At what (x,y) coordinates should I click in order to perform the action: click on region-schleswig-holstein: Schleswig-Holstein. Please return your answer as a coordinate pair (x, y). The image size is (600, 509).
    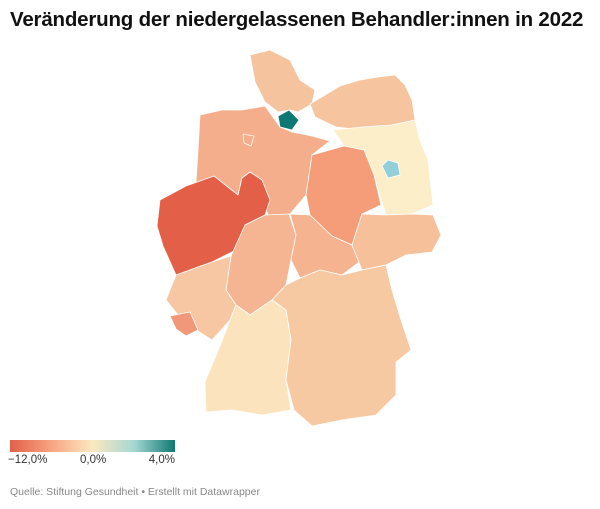
    Looking at the image, I should click on (282, 81).